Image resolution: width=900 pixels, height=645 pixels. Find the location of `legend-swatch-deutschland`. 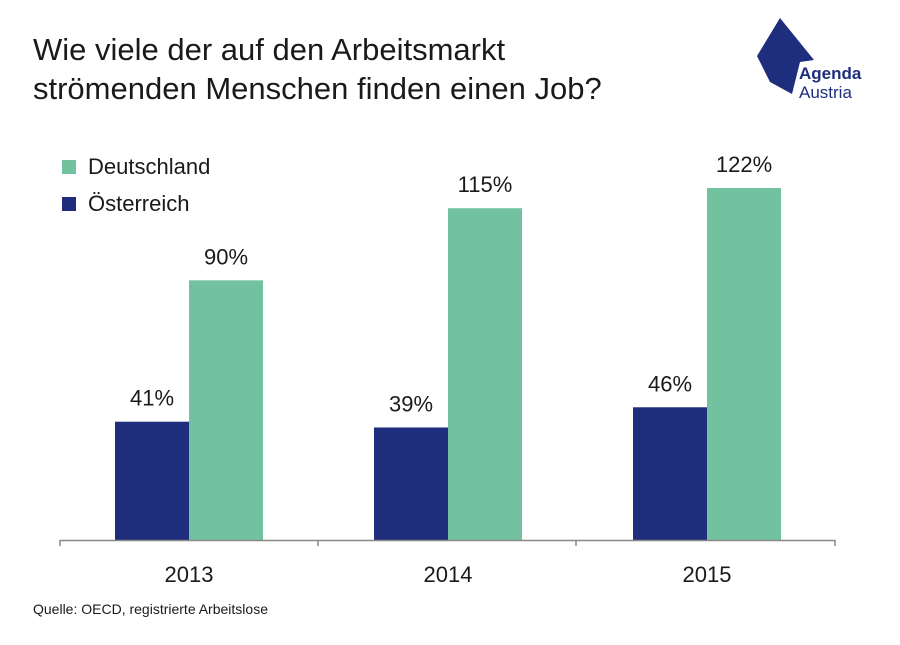

legend-swatch-deutschland is located at coordinates (69, 166).